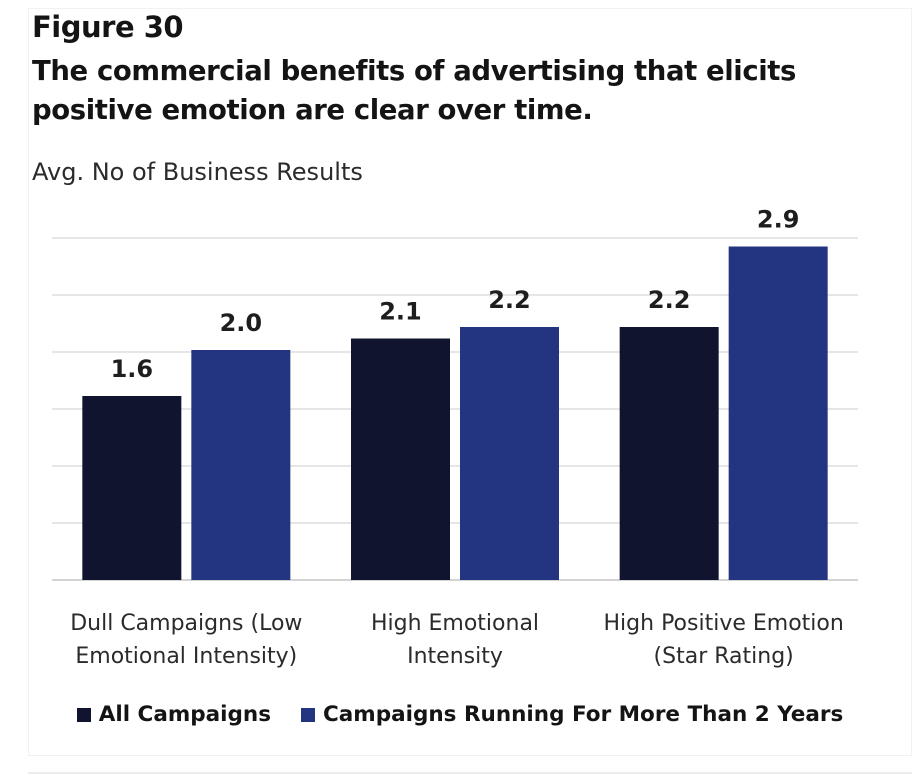  Describe the element at coordinates (455, 623) in the screenshot. I see `x-tick-label: High Emotional` at that location.